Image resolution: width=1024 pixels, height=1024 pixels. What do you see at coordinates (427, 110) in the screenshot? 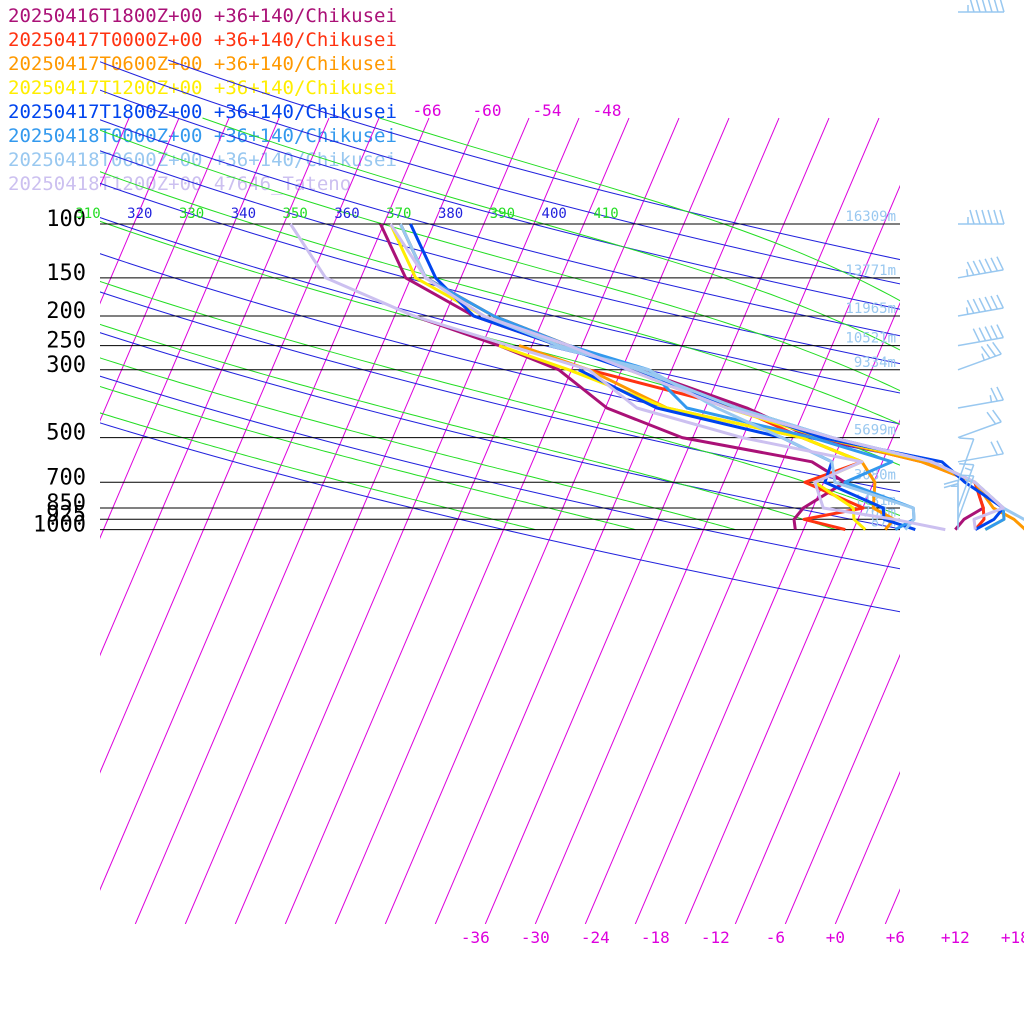
I see `isotherm-label: -66` at bounding box center [427, 110].